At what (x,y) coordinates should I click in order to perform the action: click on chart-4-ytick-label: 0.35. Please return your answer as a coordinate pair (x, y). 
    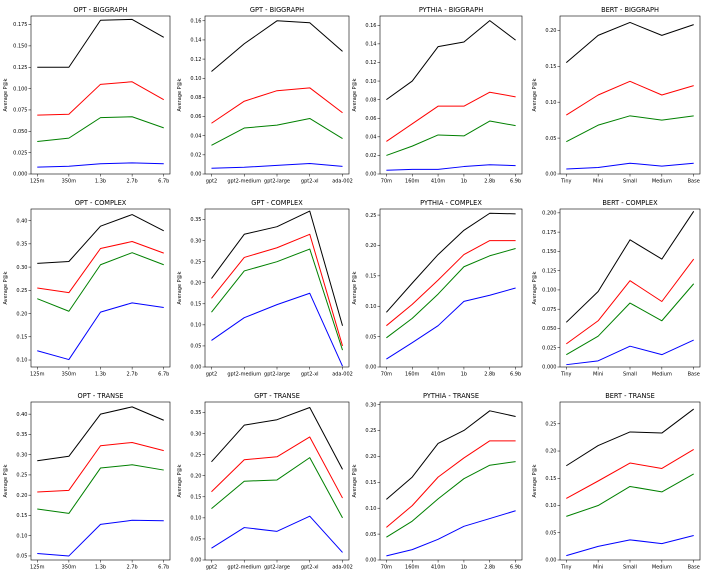
    Looking at the image, I should click on (21, 245).